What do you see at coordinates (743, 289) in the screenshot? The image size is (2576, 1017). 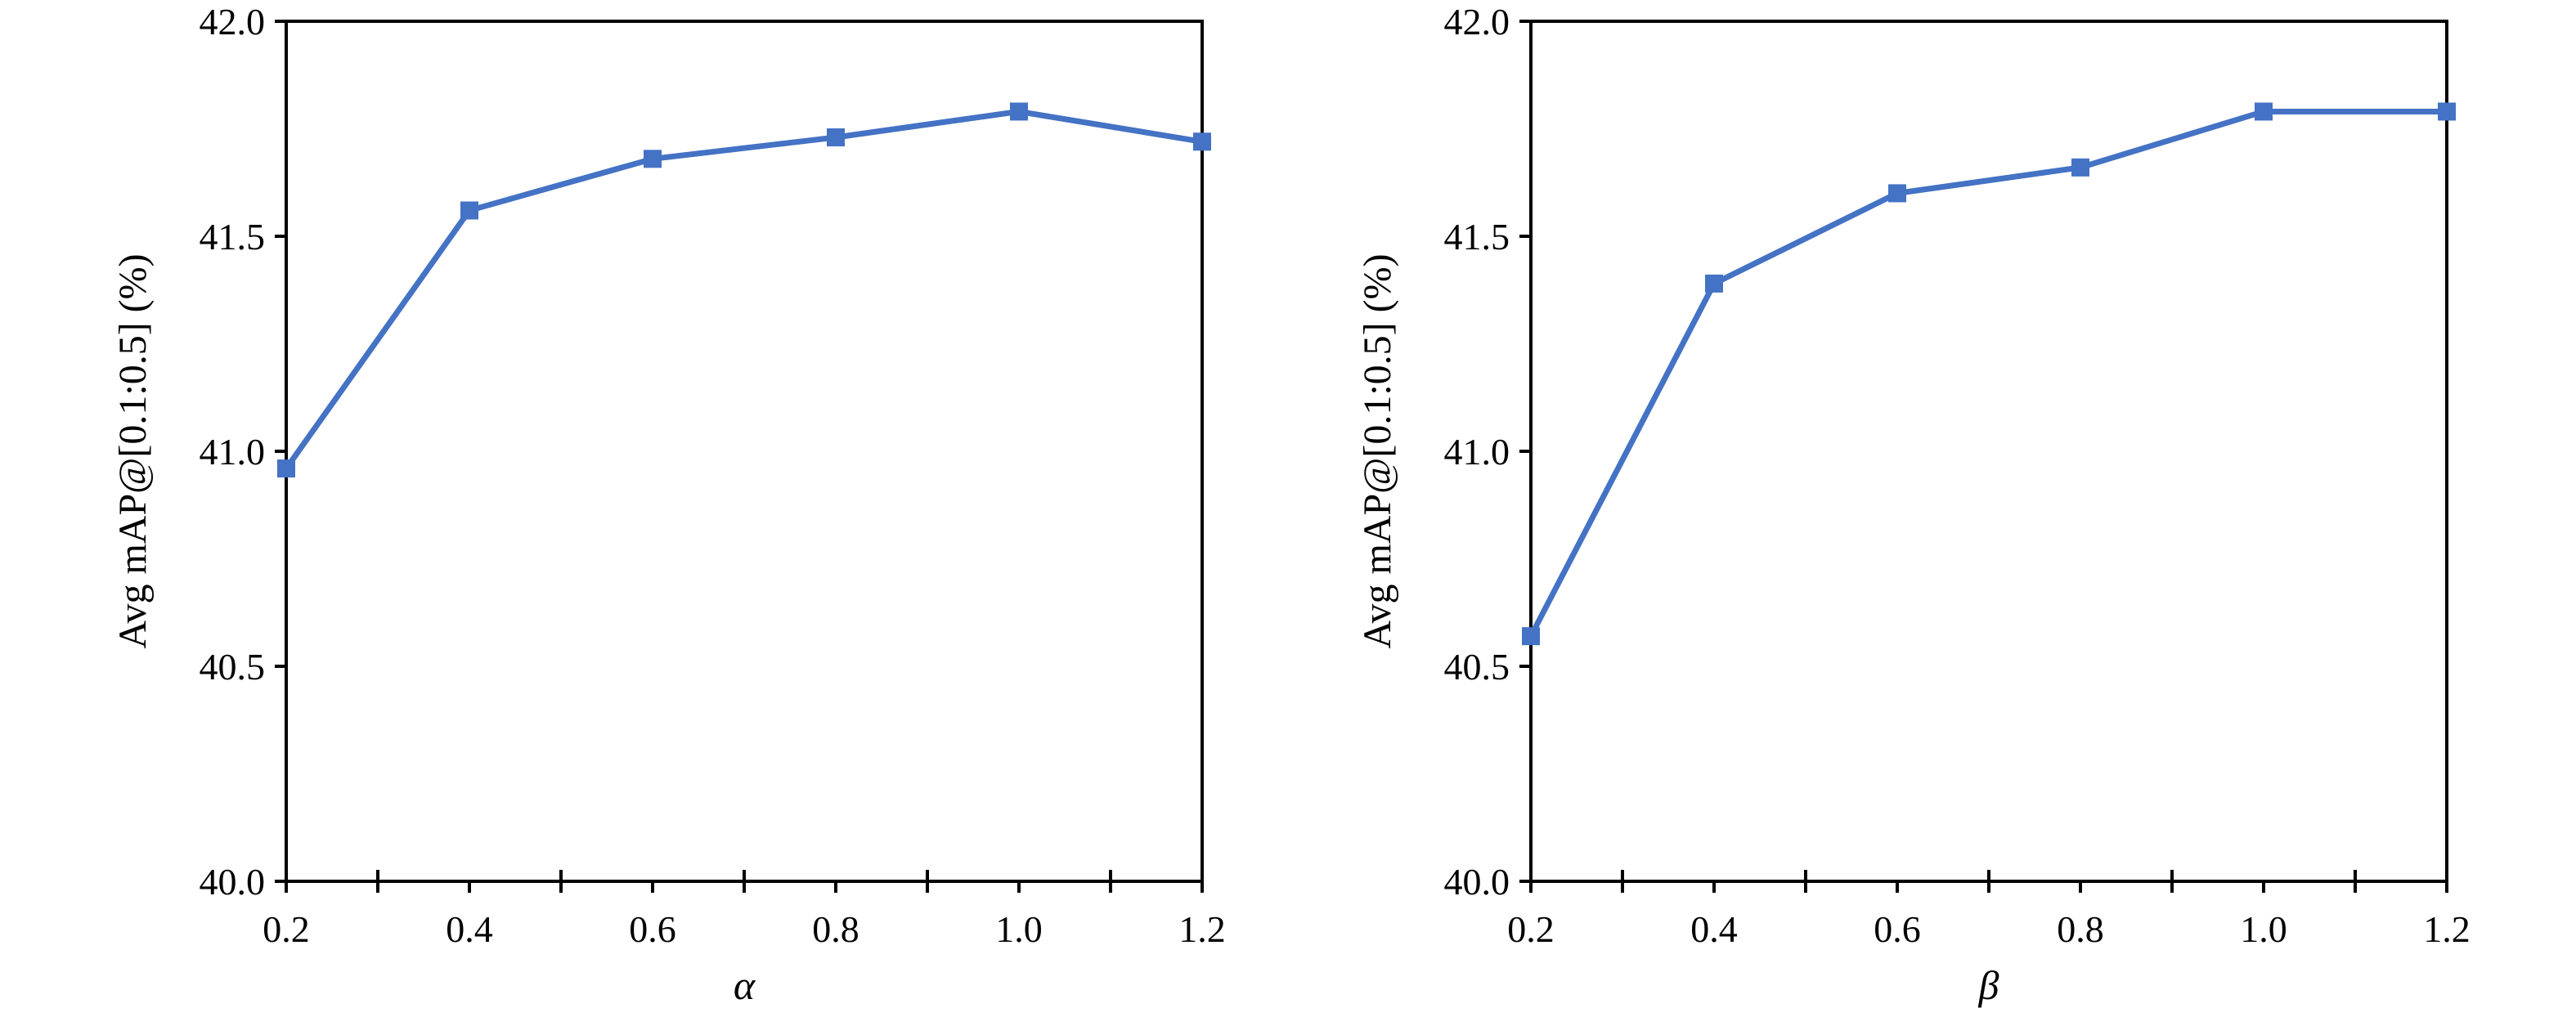 I see `series-line` at bounding box center [743, 289].